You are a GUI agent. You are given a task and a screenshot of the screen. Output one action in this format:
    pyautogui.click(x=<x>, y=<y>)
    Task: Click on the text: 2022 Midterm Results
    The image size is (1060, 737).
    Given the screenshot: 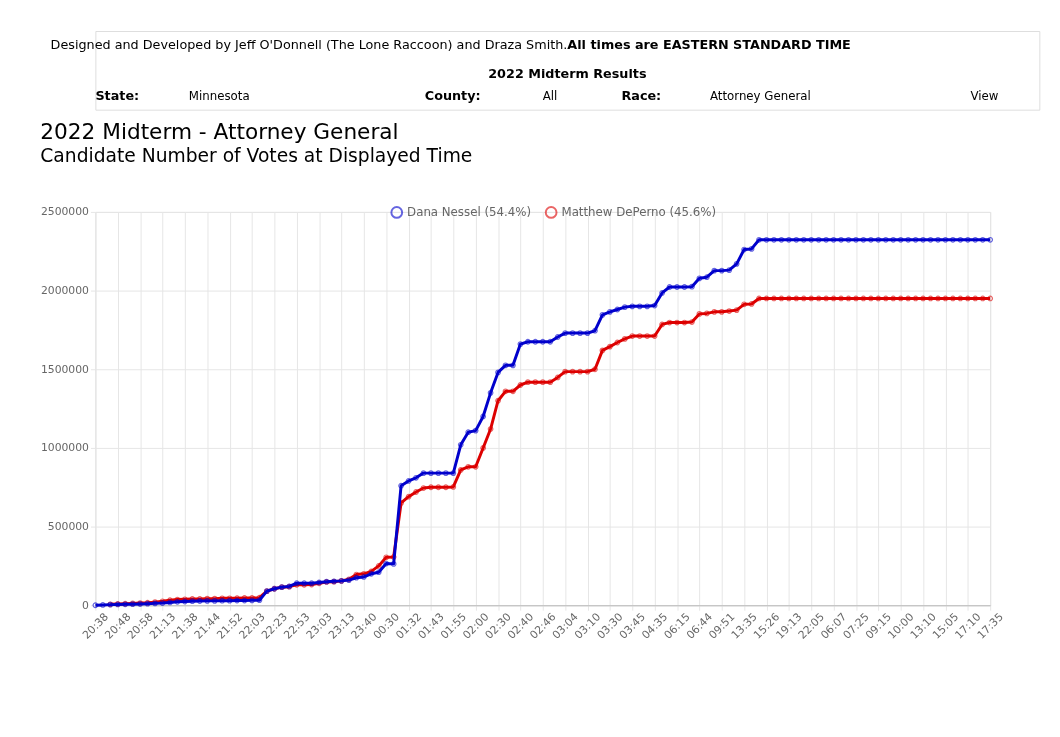 What is the action you would take?
    pyautogui.click(x=567, y=74)
    